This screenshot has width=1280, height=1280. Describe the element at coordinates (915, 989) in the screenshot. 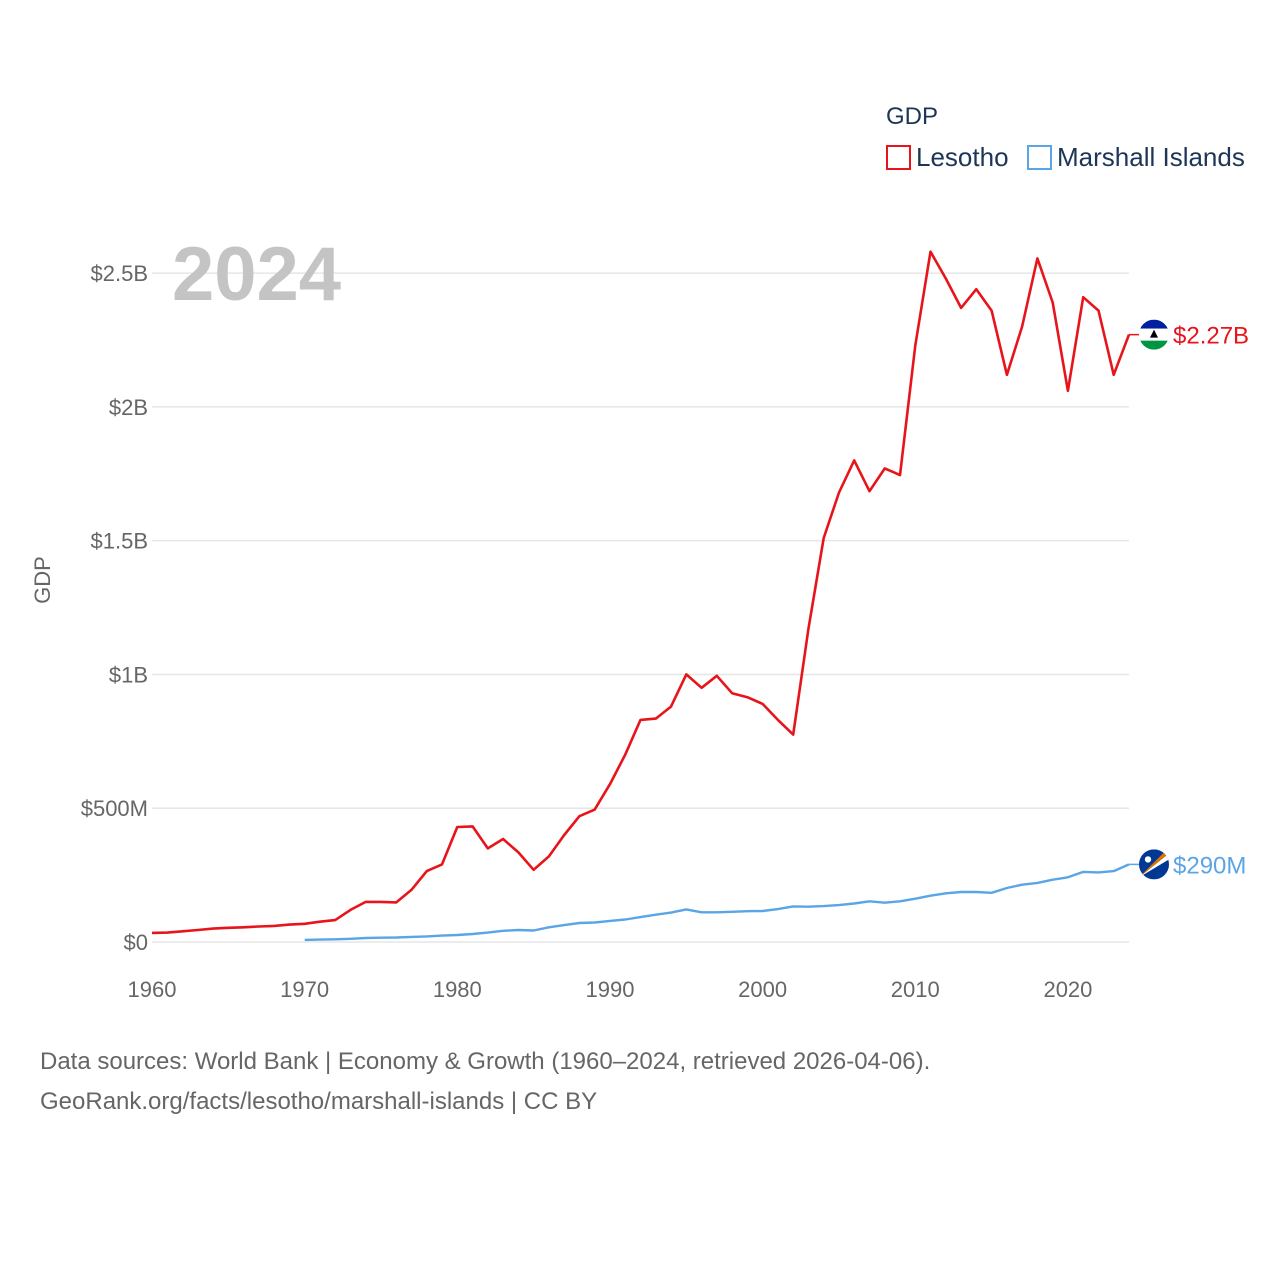

I see `x-tick-label: 2010` at that location.